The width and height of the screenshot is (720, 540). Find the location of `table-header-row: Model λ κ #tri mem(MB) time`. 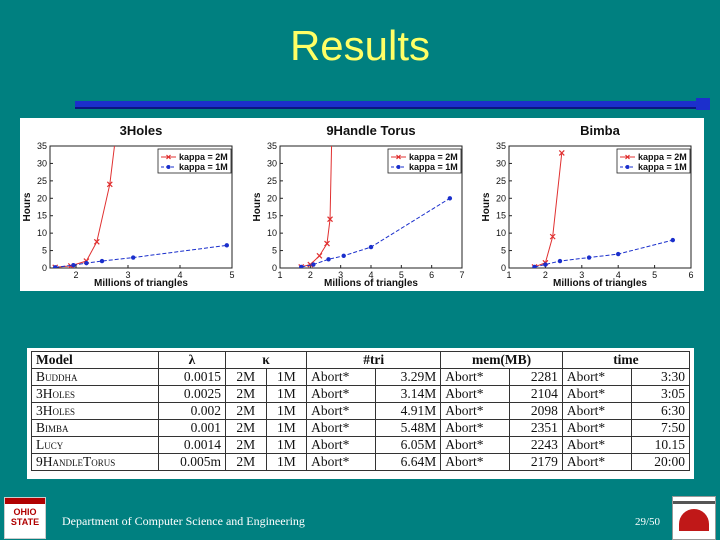

table-header-row: Model λ κ #tri mem(MB) time is located at coordinates (361, 360).